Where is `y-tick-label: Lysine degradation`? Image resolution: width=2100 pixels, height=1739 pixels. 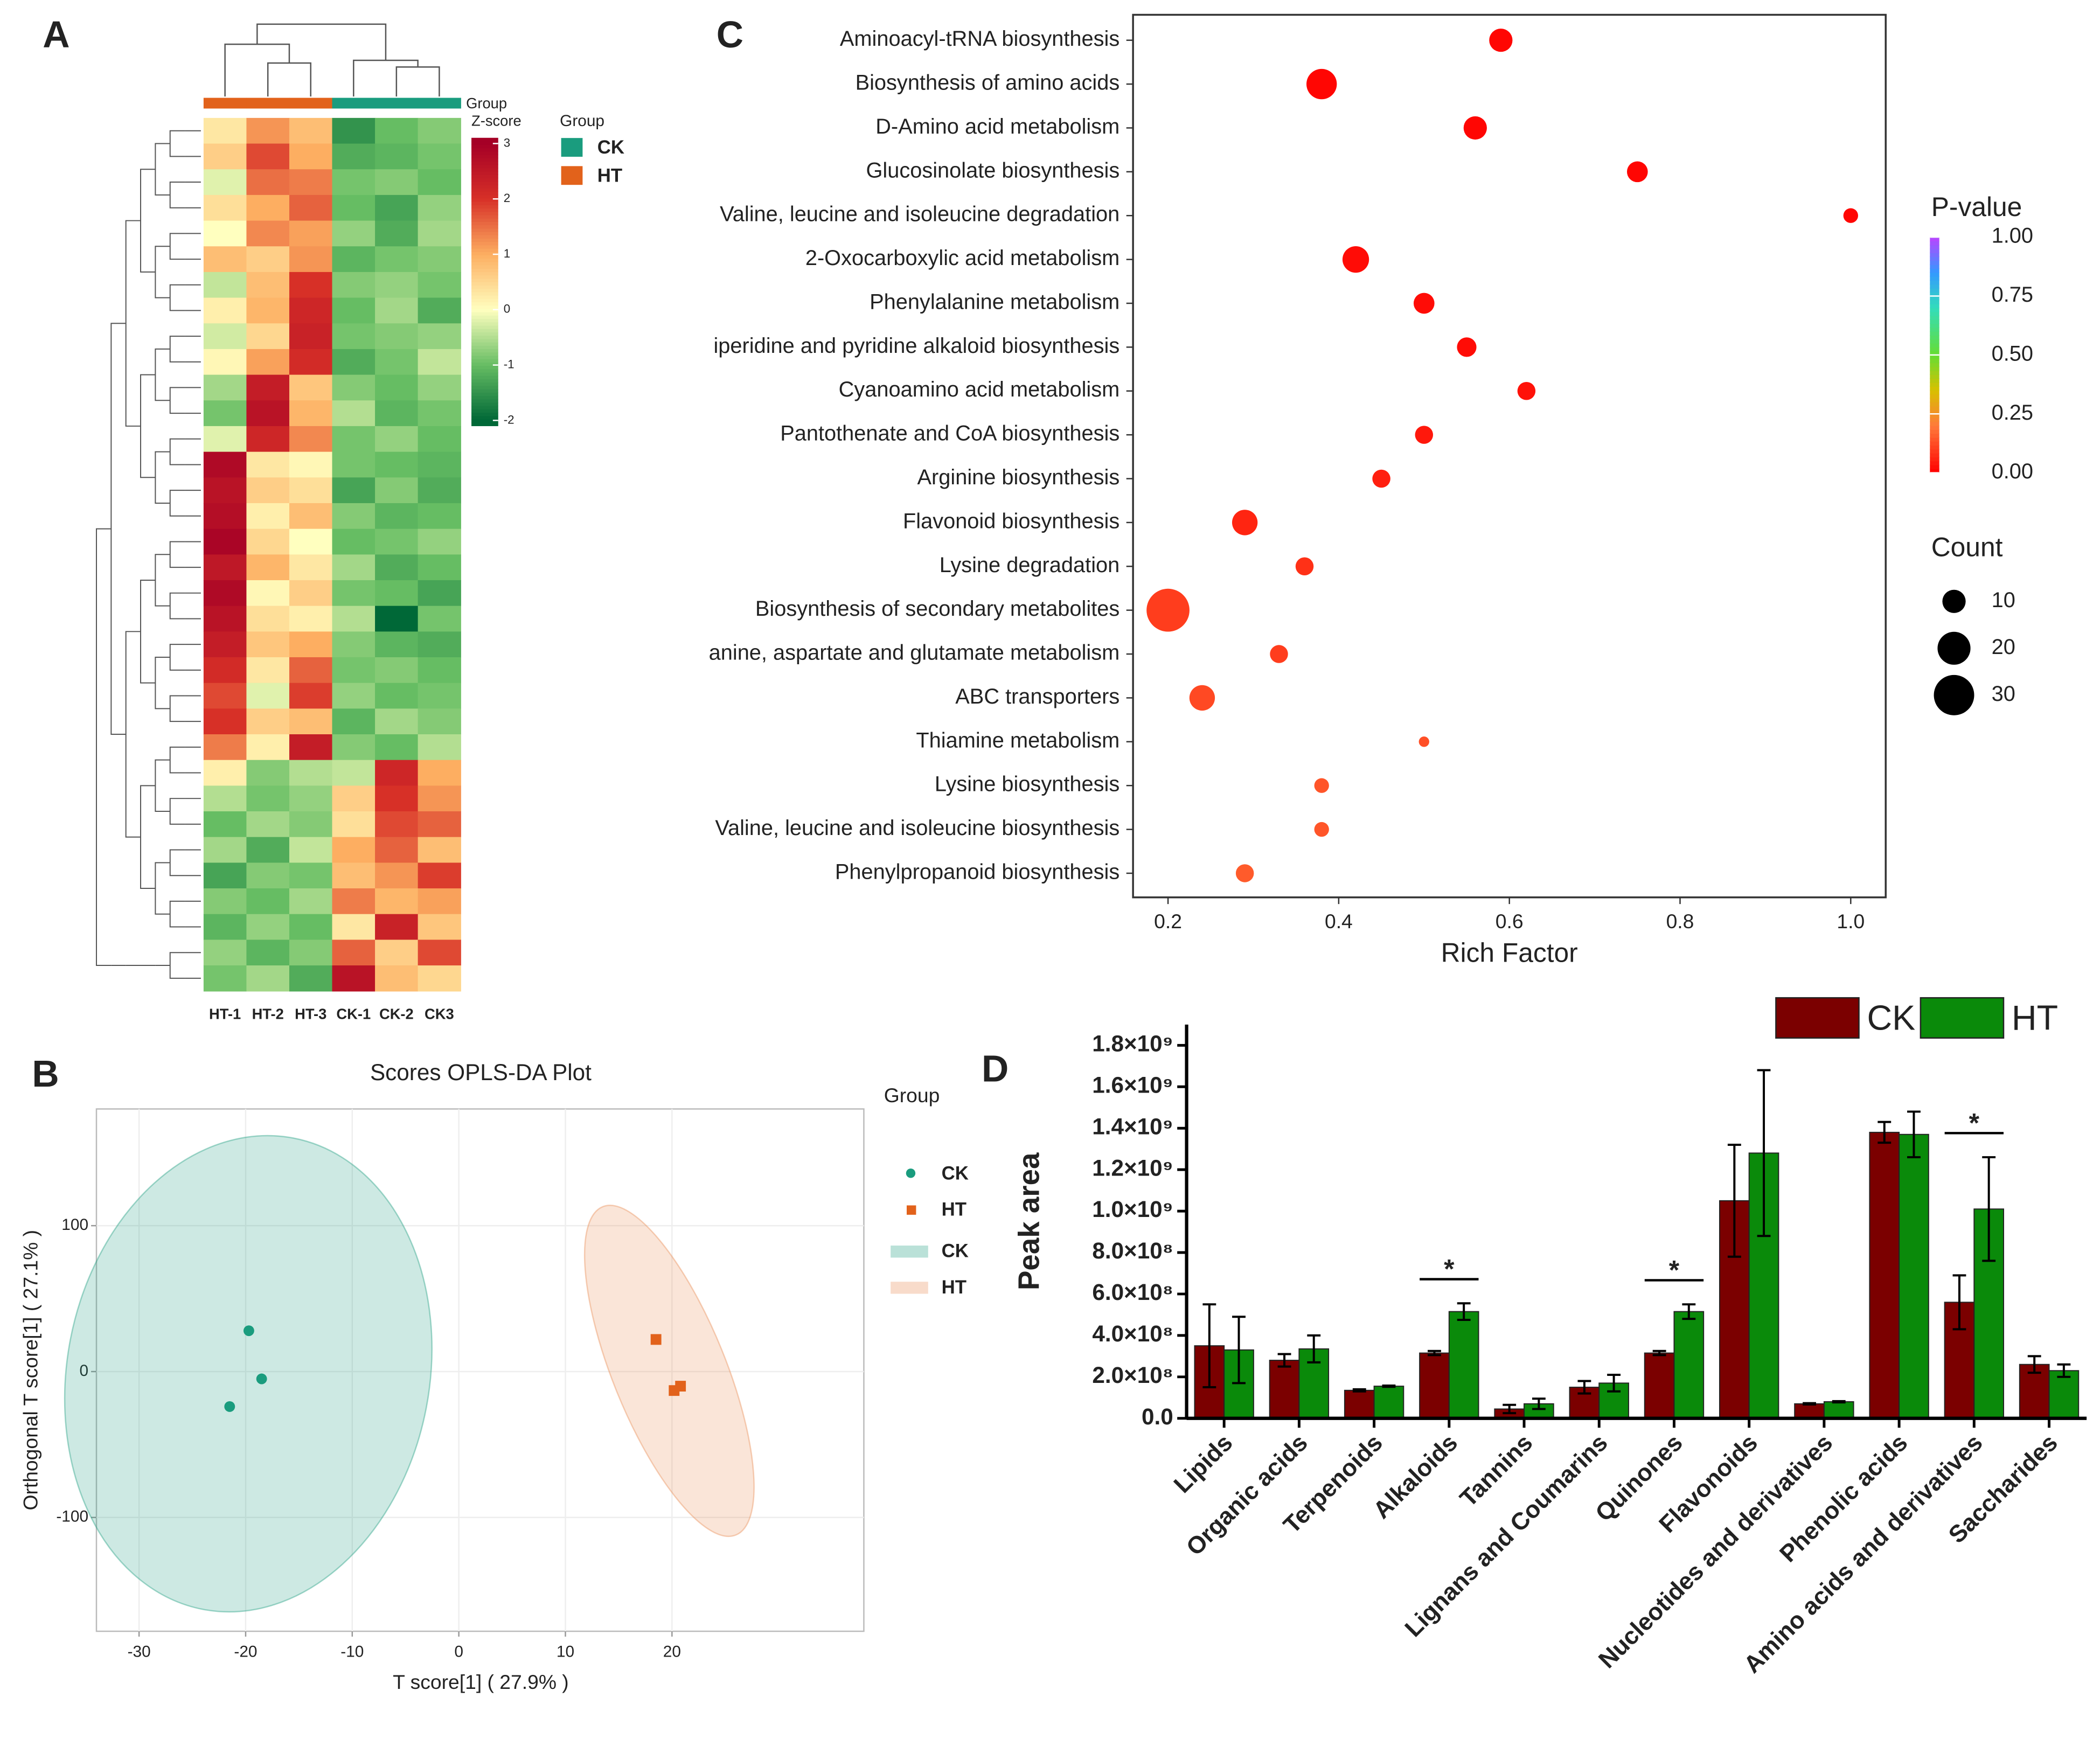
y-tick-label: Lysine degradation is located at coordinates (1030, 565).